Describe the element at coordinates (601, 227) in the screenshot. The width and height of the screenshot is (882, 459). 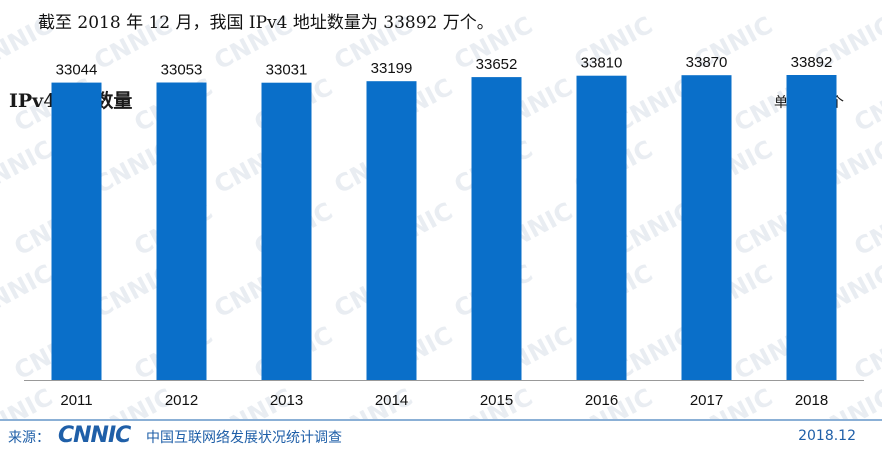
I see `bar-2016` at that location.